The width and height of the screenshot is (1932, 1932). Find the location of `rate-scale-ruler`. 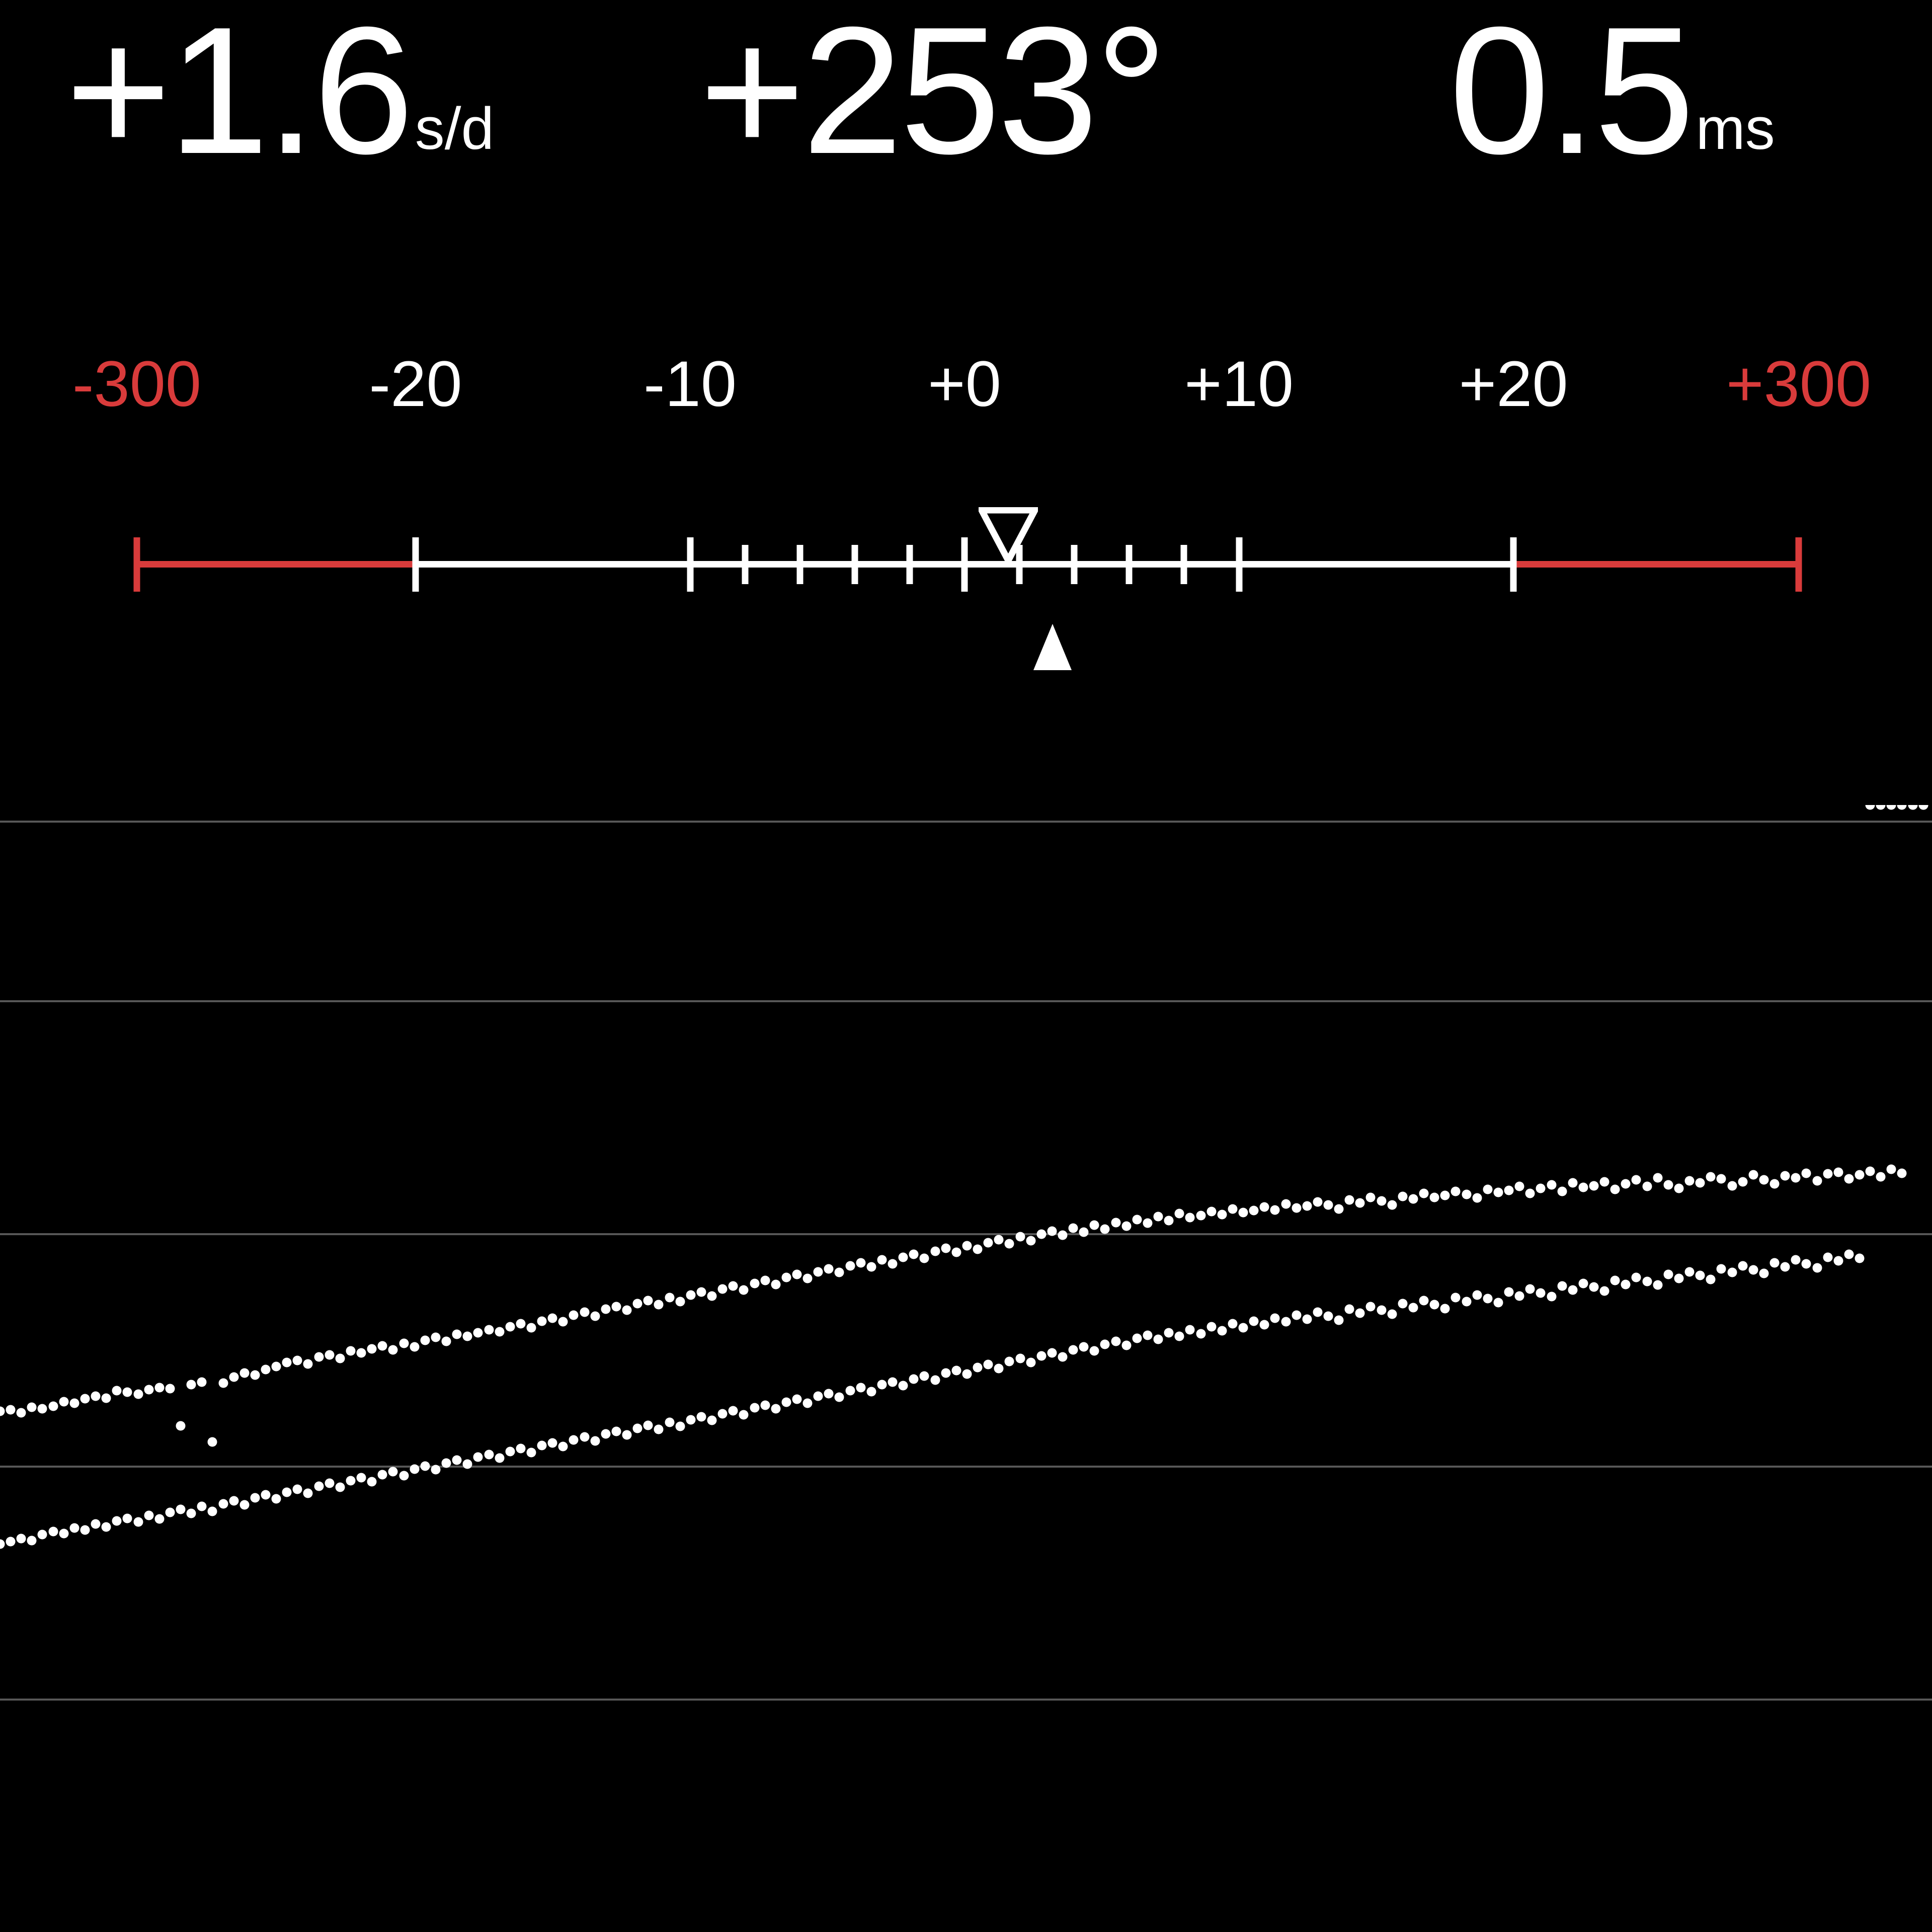

rate-scale-ruler is located at coordinates (966, 584).